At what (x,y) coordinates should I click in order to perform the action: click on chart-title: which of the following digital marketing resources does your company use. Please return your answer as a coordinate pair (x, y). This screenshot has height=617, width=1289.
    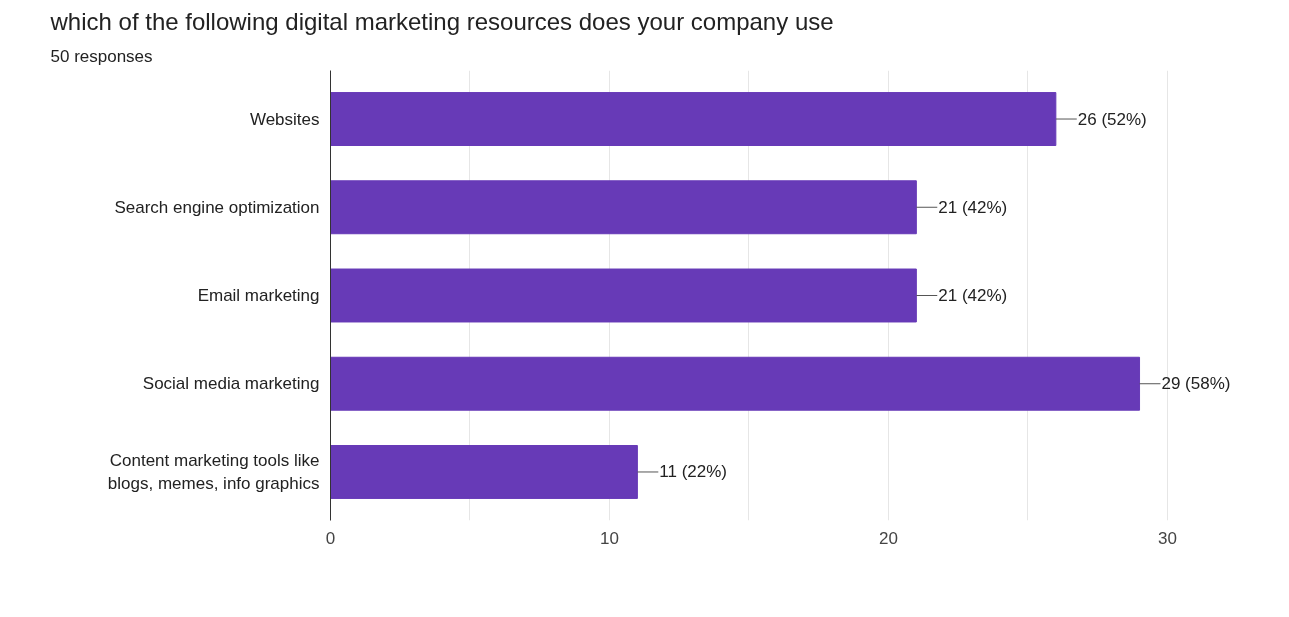
    Looking at the image, I should click on (441, 21).